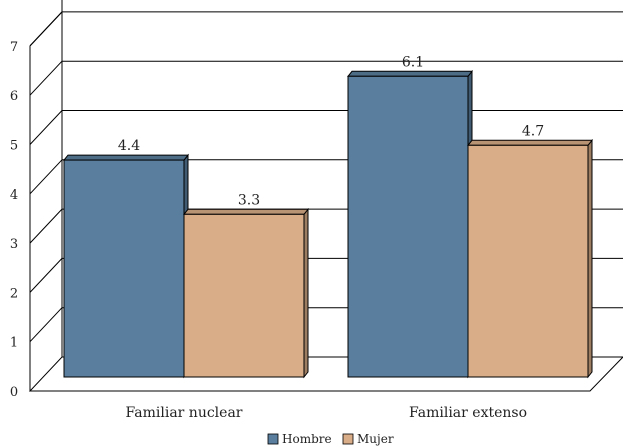 This screenshot has height=446, width=623. Describe the element at coordinates (129, 146) in the screenshot. I see `data-label: 4.4` at that location.